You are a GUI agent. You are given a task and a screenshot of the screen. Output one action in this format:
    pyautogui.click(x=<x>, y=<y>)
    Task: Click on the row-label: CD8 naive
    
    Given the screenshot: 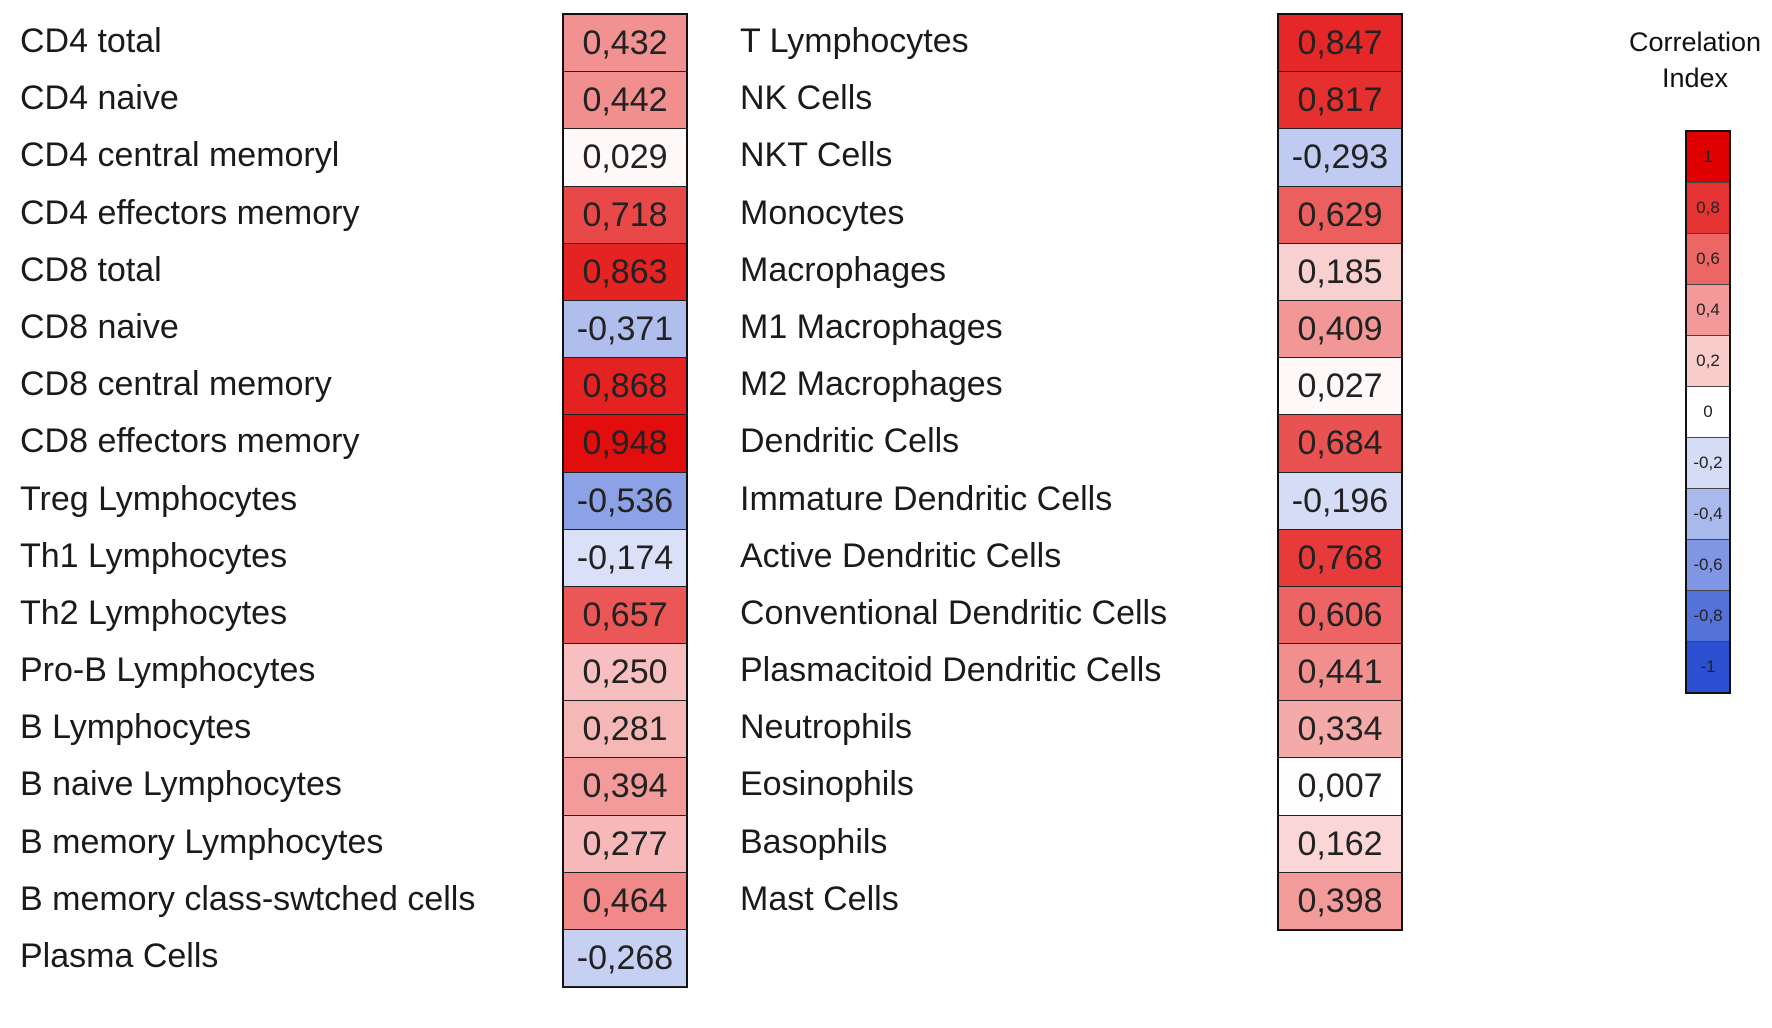 What is the action you would take?
    pyautogui.click(x=99, y=326)
    